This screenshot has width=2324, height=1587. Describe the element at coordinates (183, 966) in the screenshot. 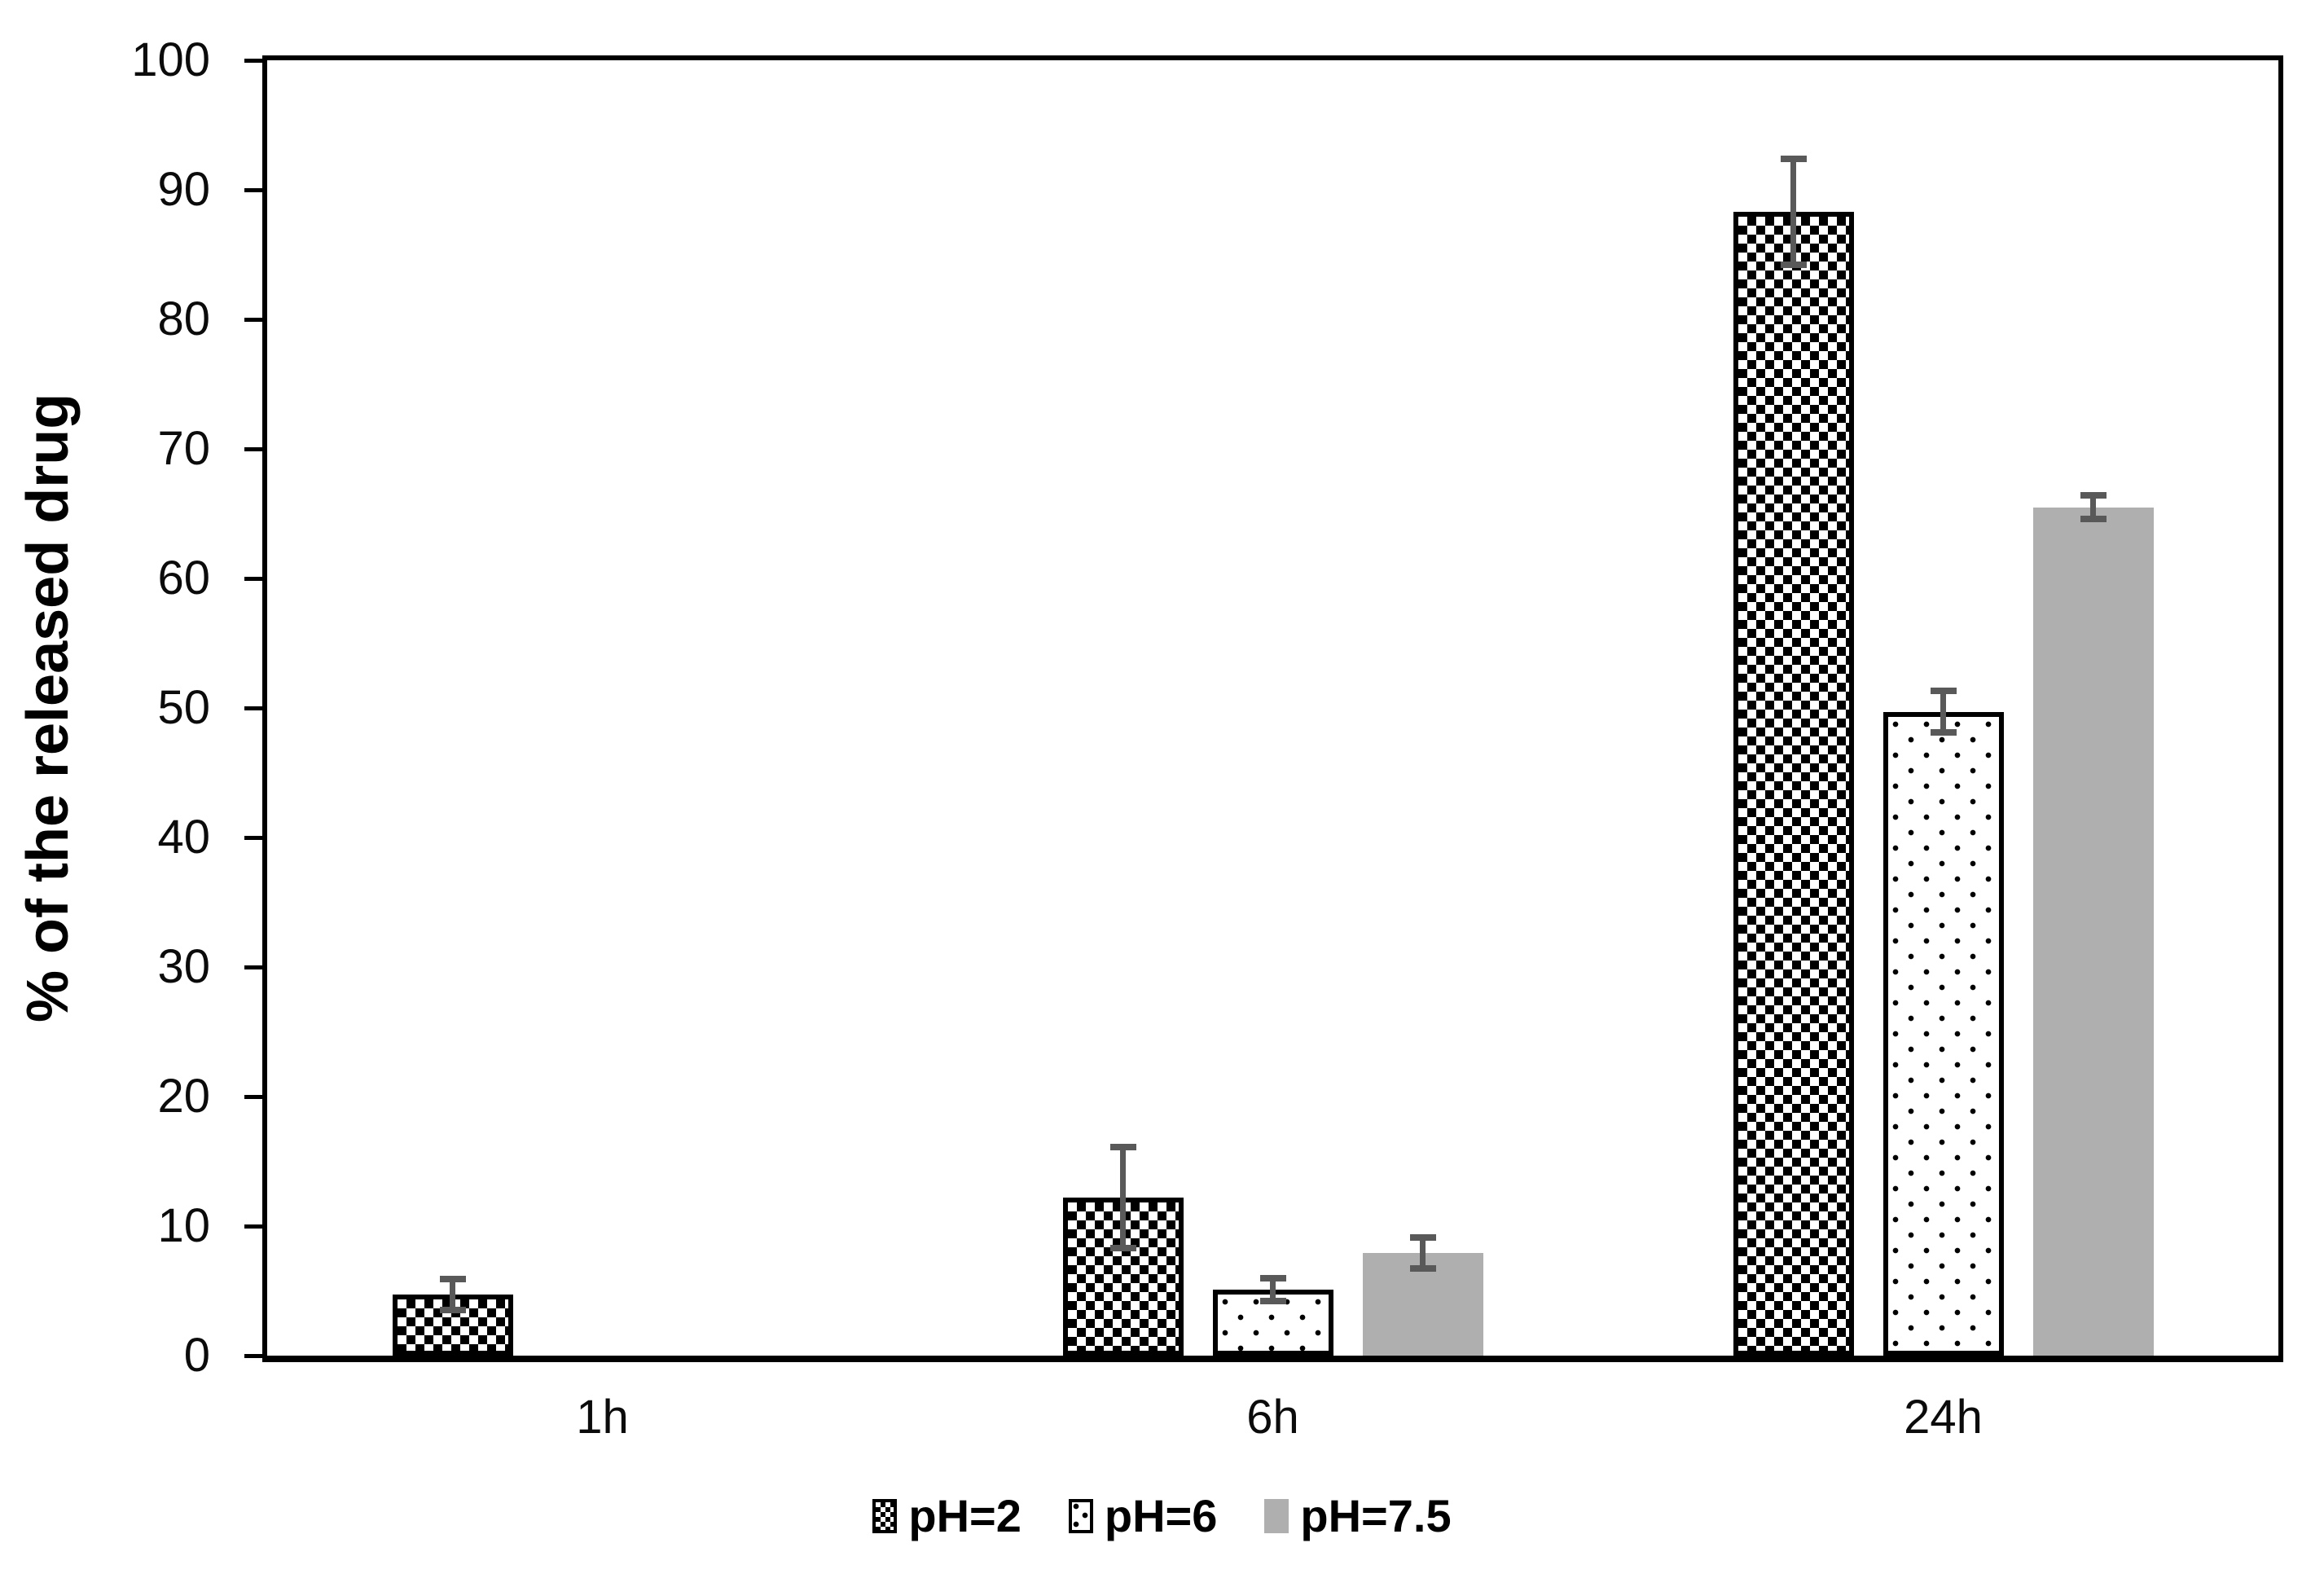

I see `y-axis-tick-label: 30` at that location.